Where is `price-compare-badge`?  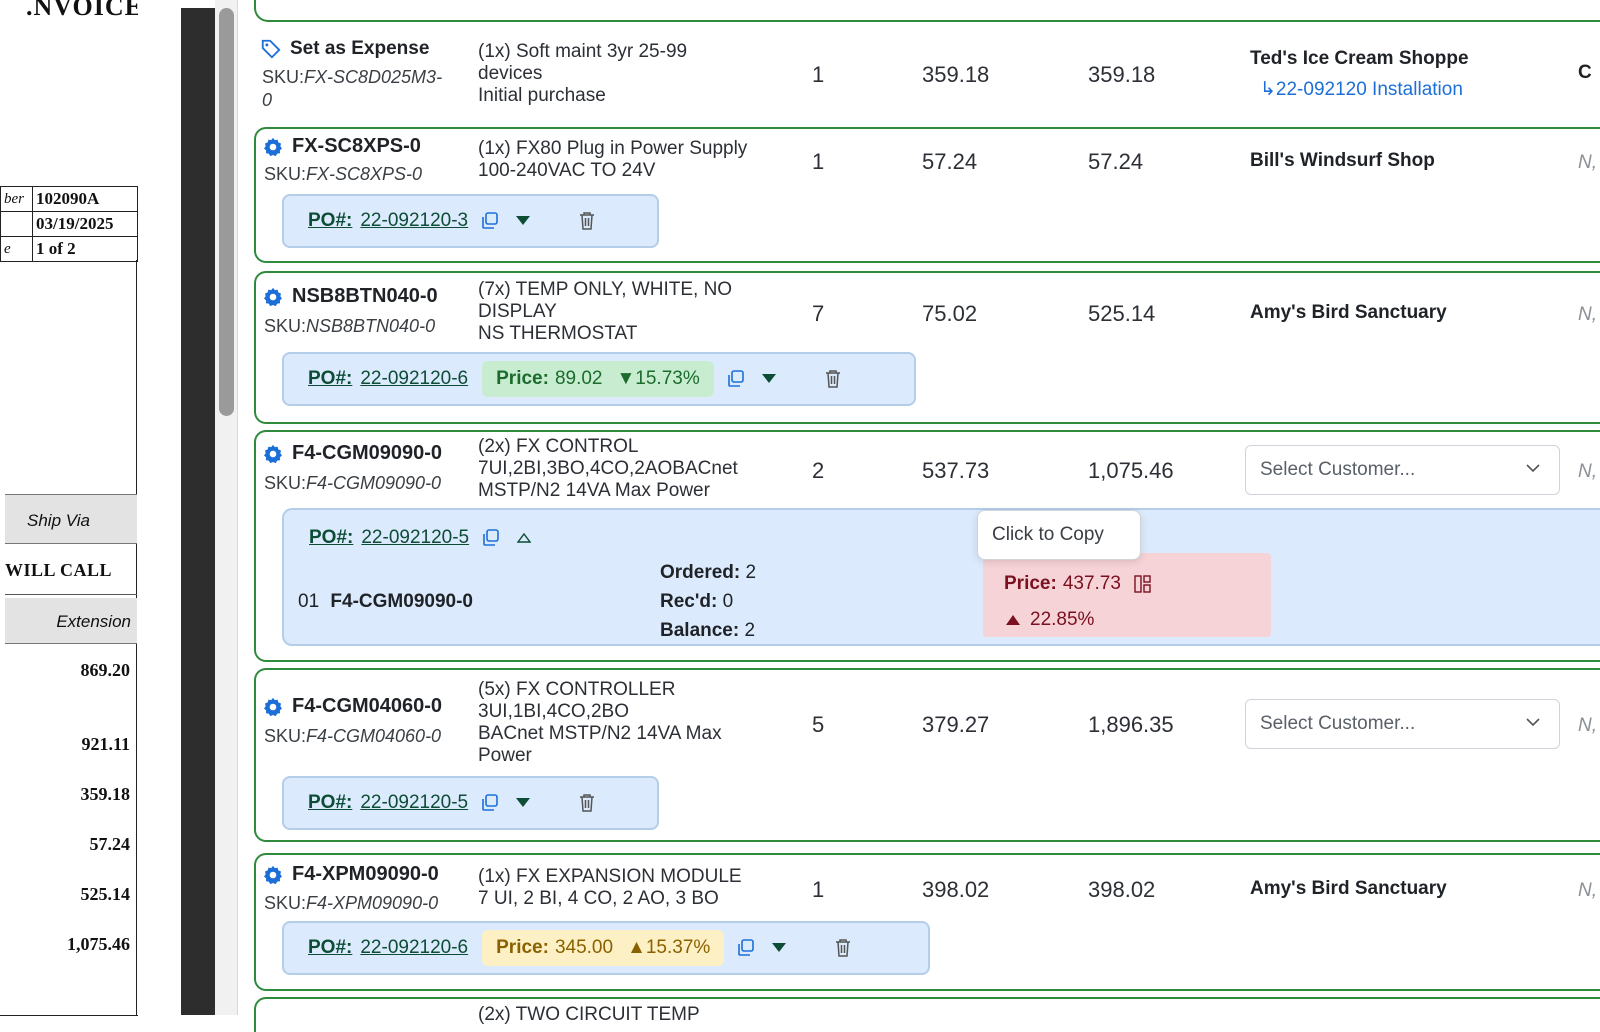 price-compare-badge is located at coordinates (1127, 595).